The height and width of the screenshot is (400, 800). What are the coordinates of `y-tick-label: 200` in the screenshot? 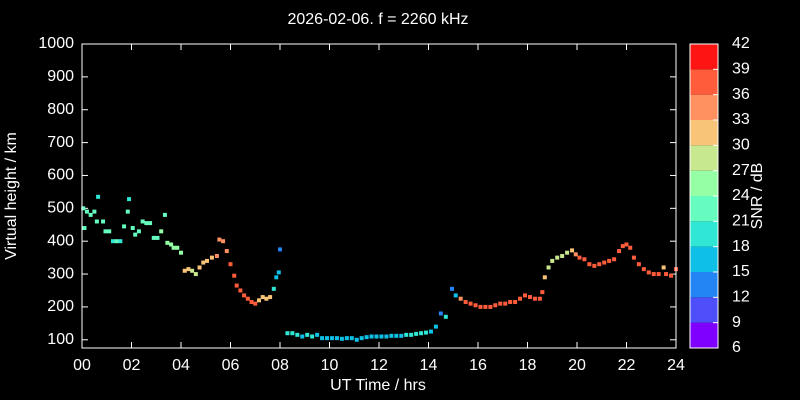 It's located at (60, 306).